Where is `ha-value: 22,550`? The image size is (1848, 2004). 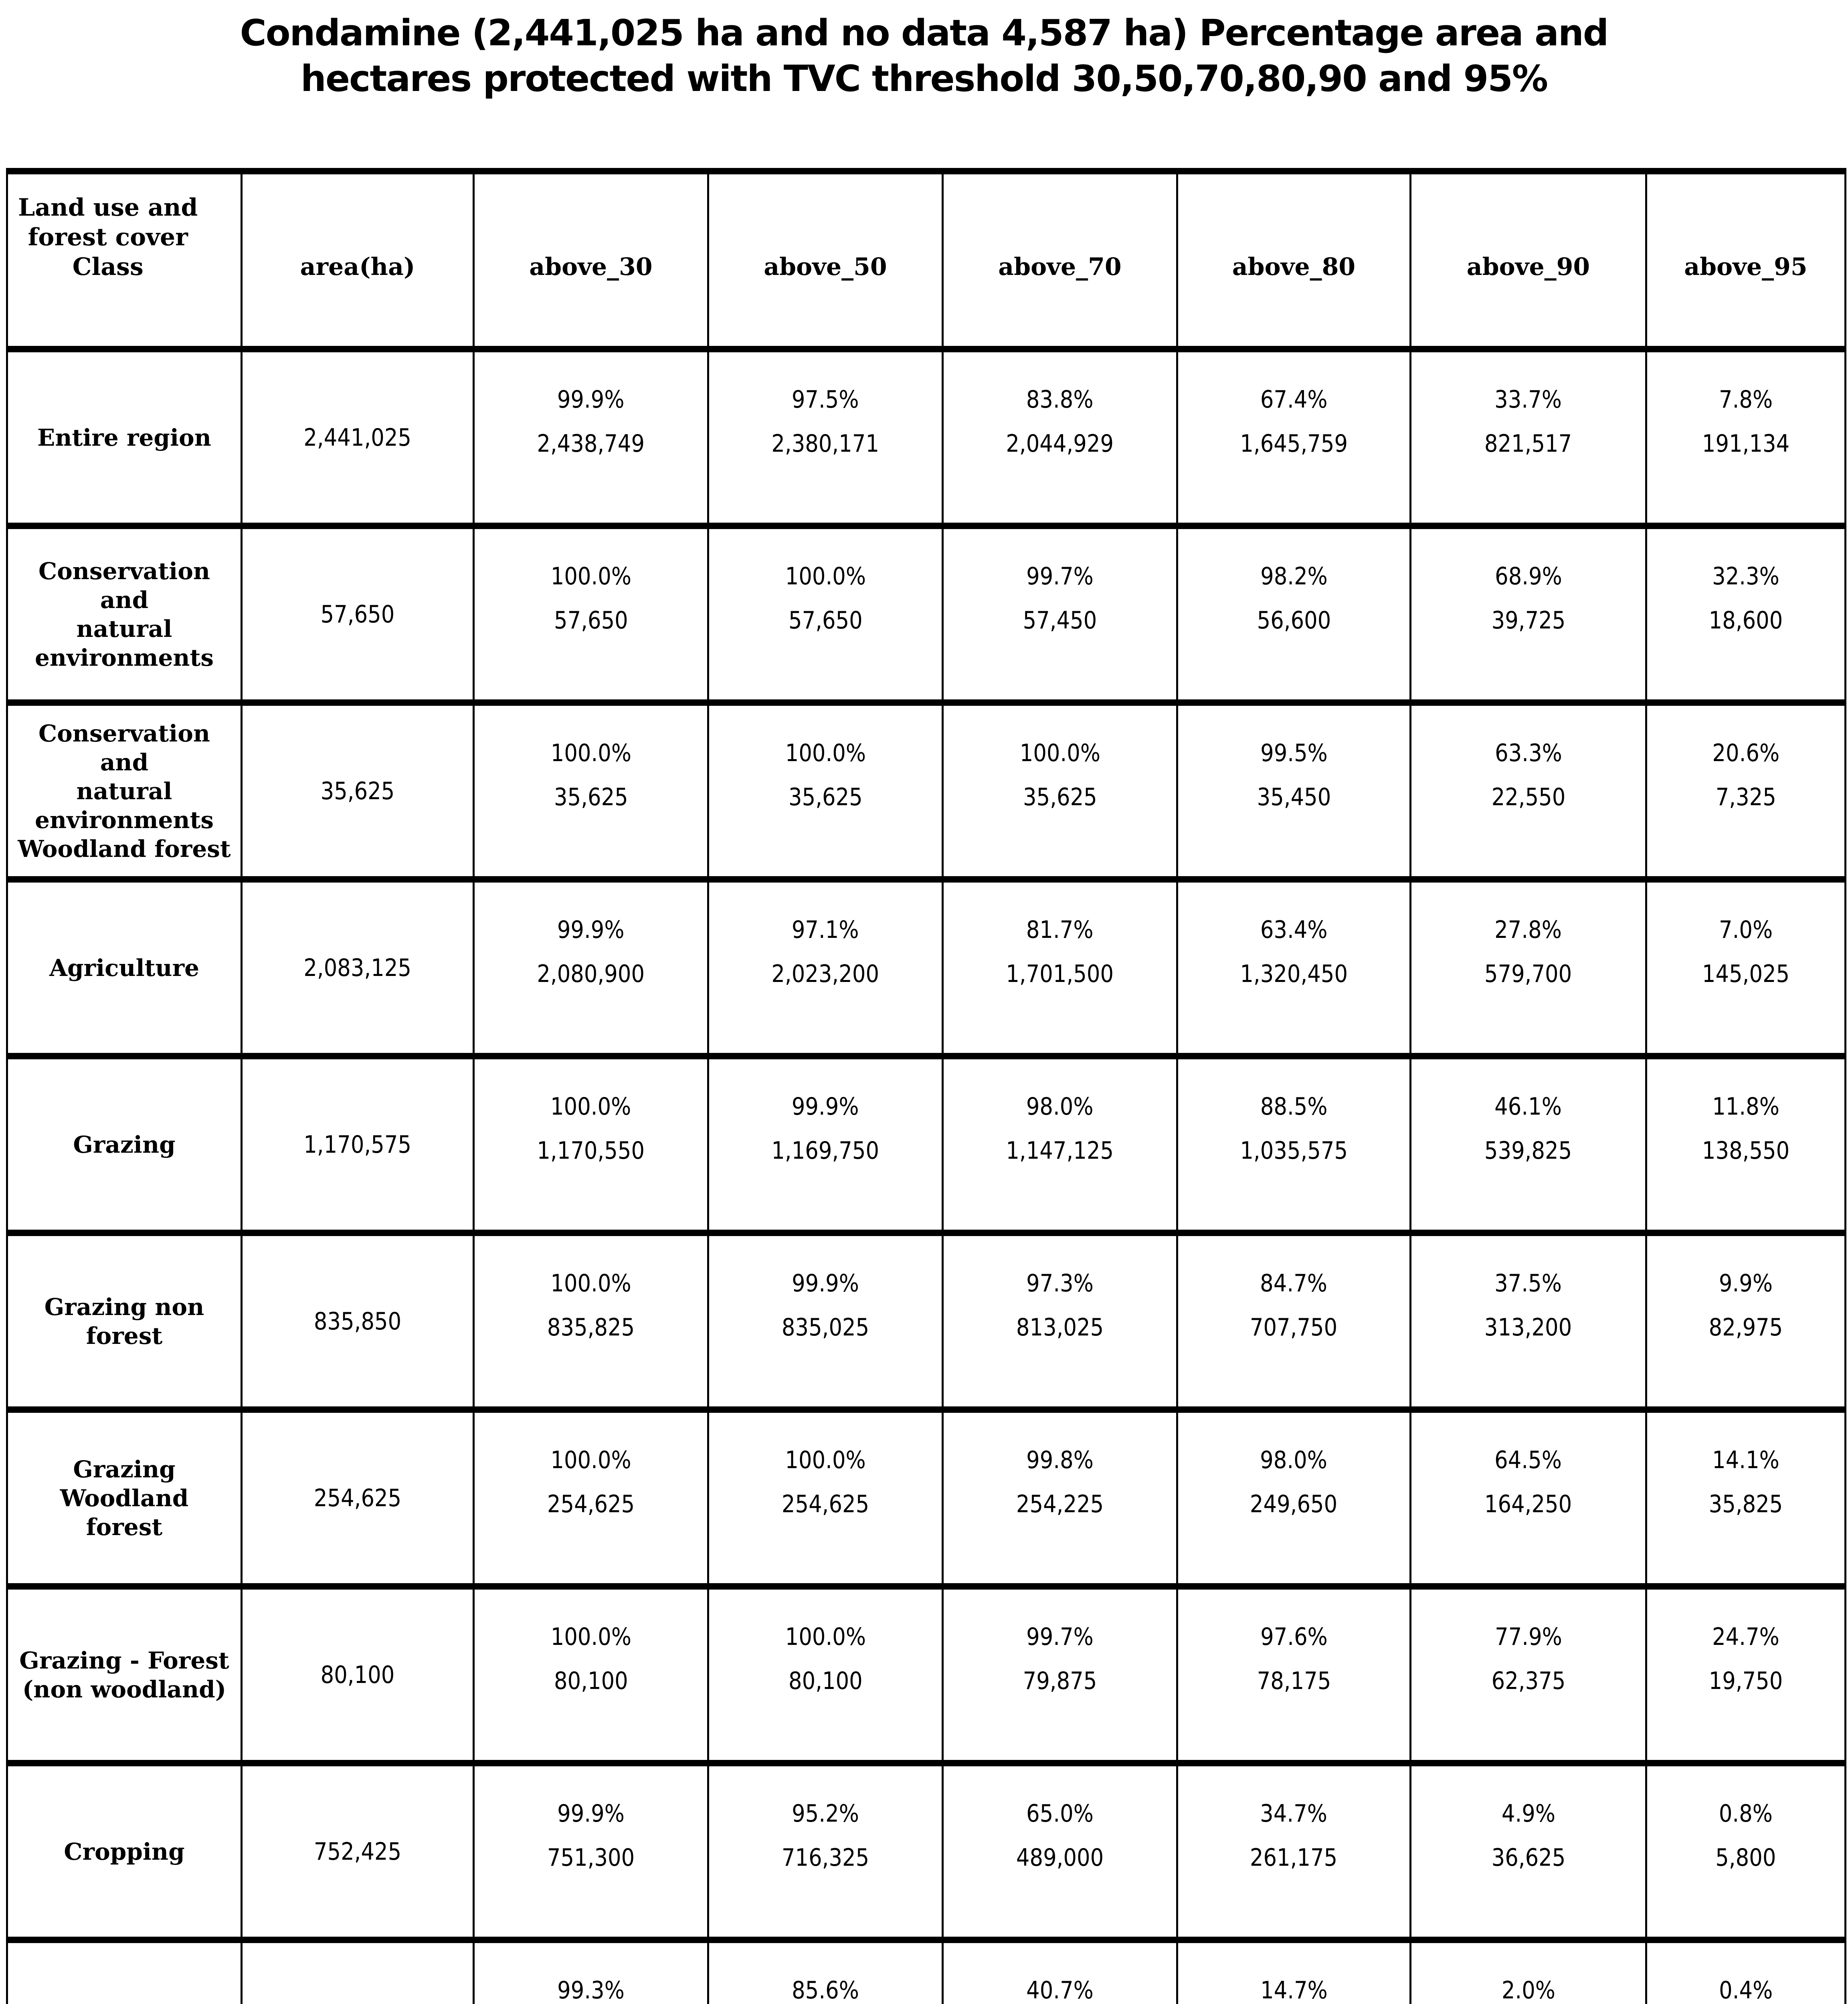
ha-value: 22,550 is located at coordinates (1528, 797).